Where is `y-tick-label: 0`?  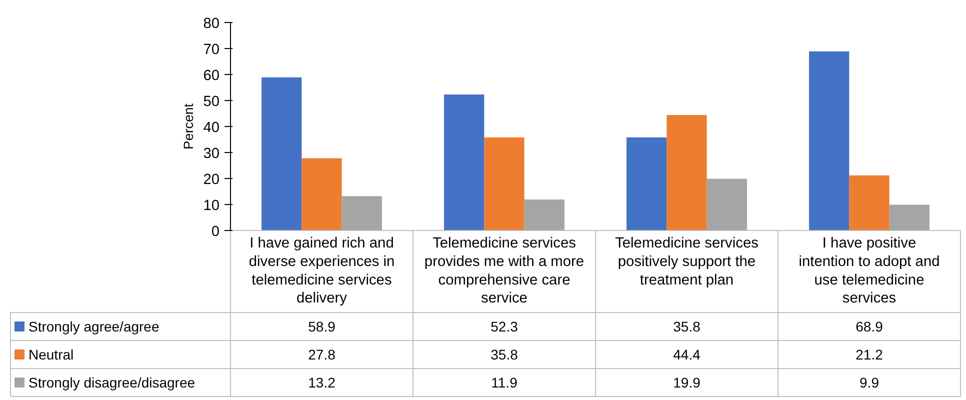 y-tick-label: 0 is located at coordinates (215, 232).